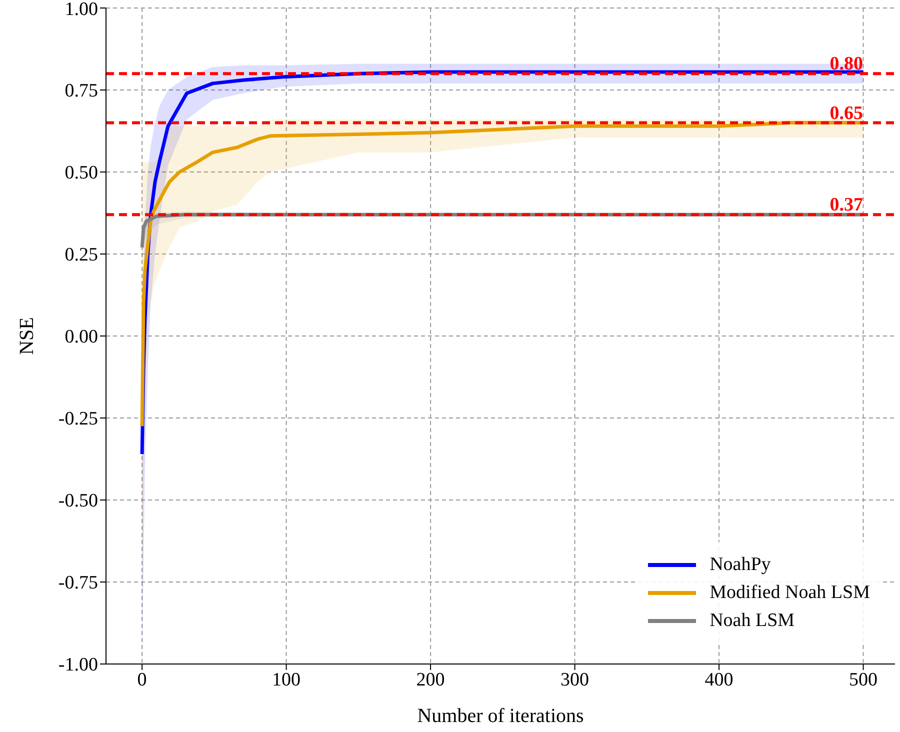  What do you see at coordinates (81, 91) in the screenshot?
I see `y-tick-label: 0.75` at bounding box center [81, 91].